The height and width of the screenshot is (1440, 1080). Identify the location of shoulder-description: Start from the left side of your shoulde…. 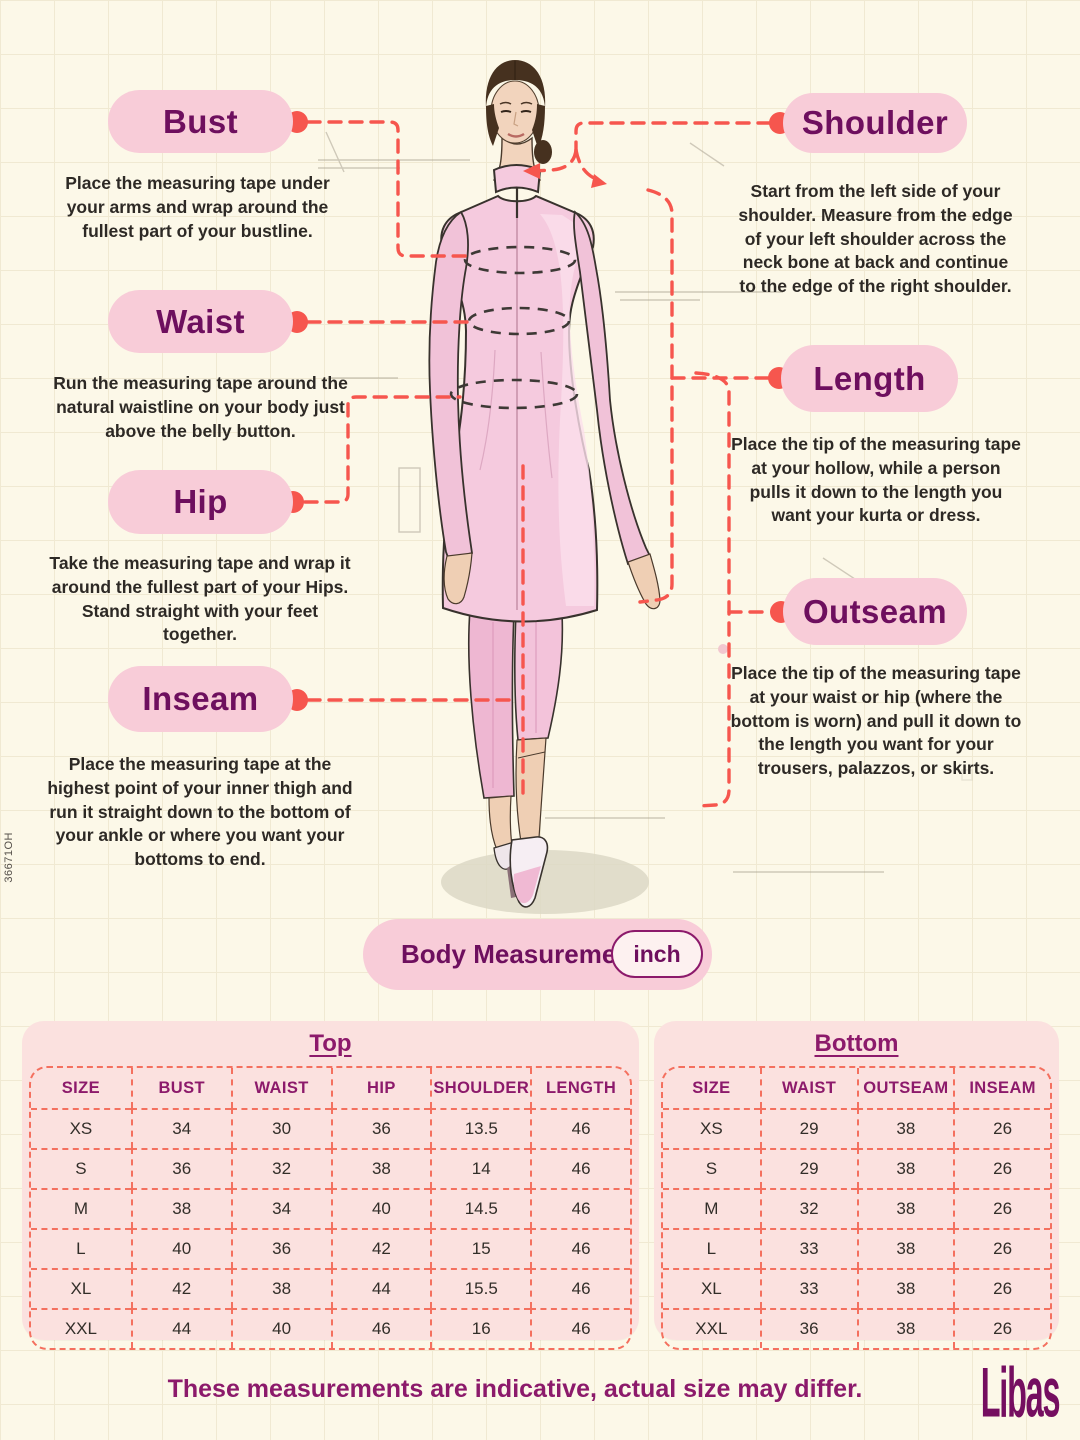
(875, 239).